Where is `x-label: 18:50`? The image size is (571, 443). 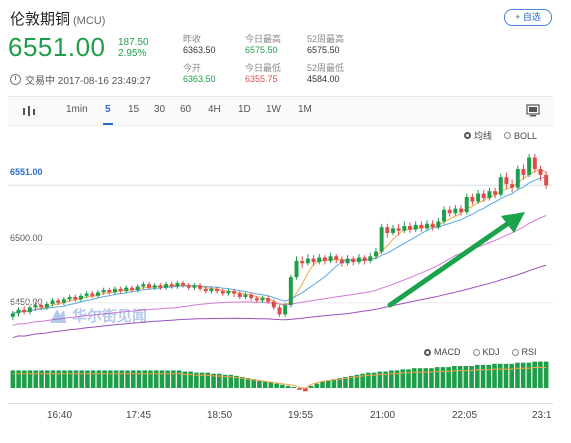
x-label: 18:50 is located at coordinates (220, 415).